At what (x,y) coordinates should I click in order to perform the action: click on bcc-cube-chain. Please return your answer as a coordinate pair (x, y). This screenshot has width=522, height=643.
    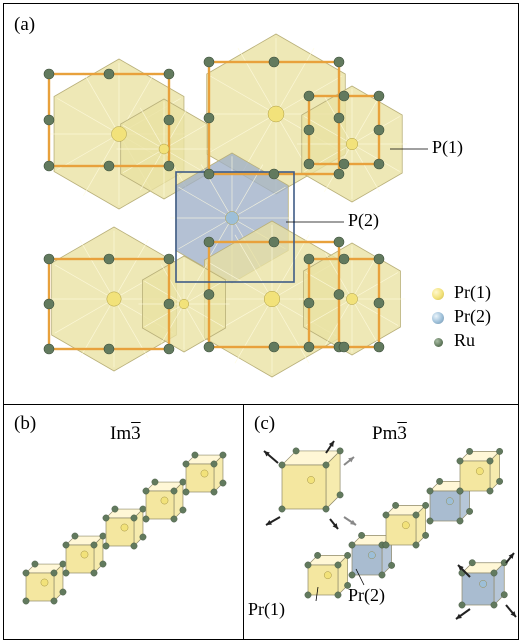
    Looking at the image, I should click on (124, 528).